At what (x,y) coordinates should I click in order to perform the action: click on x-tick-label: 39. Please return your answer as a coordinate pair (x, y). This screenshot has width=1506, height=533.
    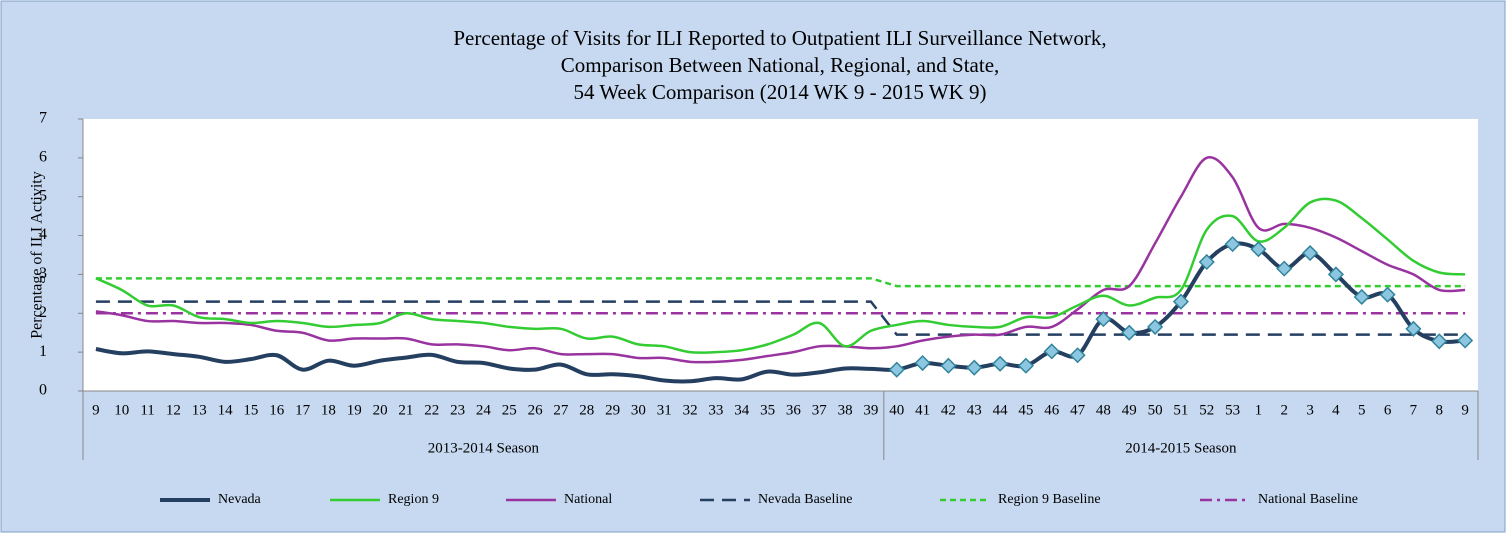
    Looking at the image, I should click on (870, 410).